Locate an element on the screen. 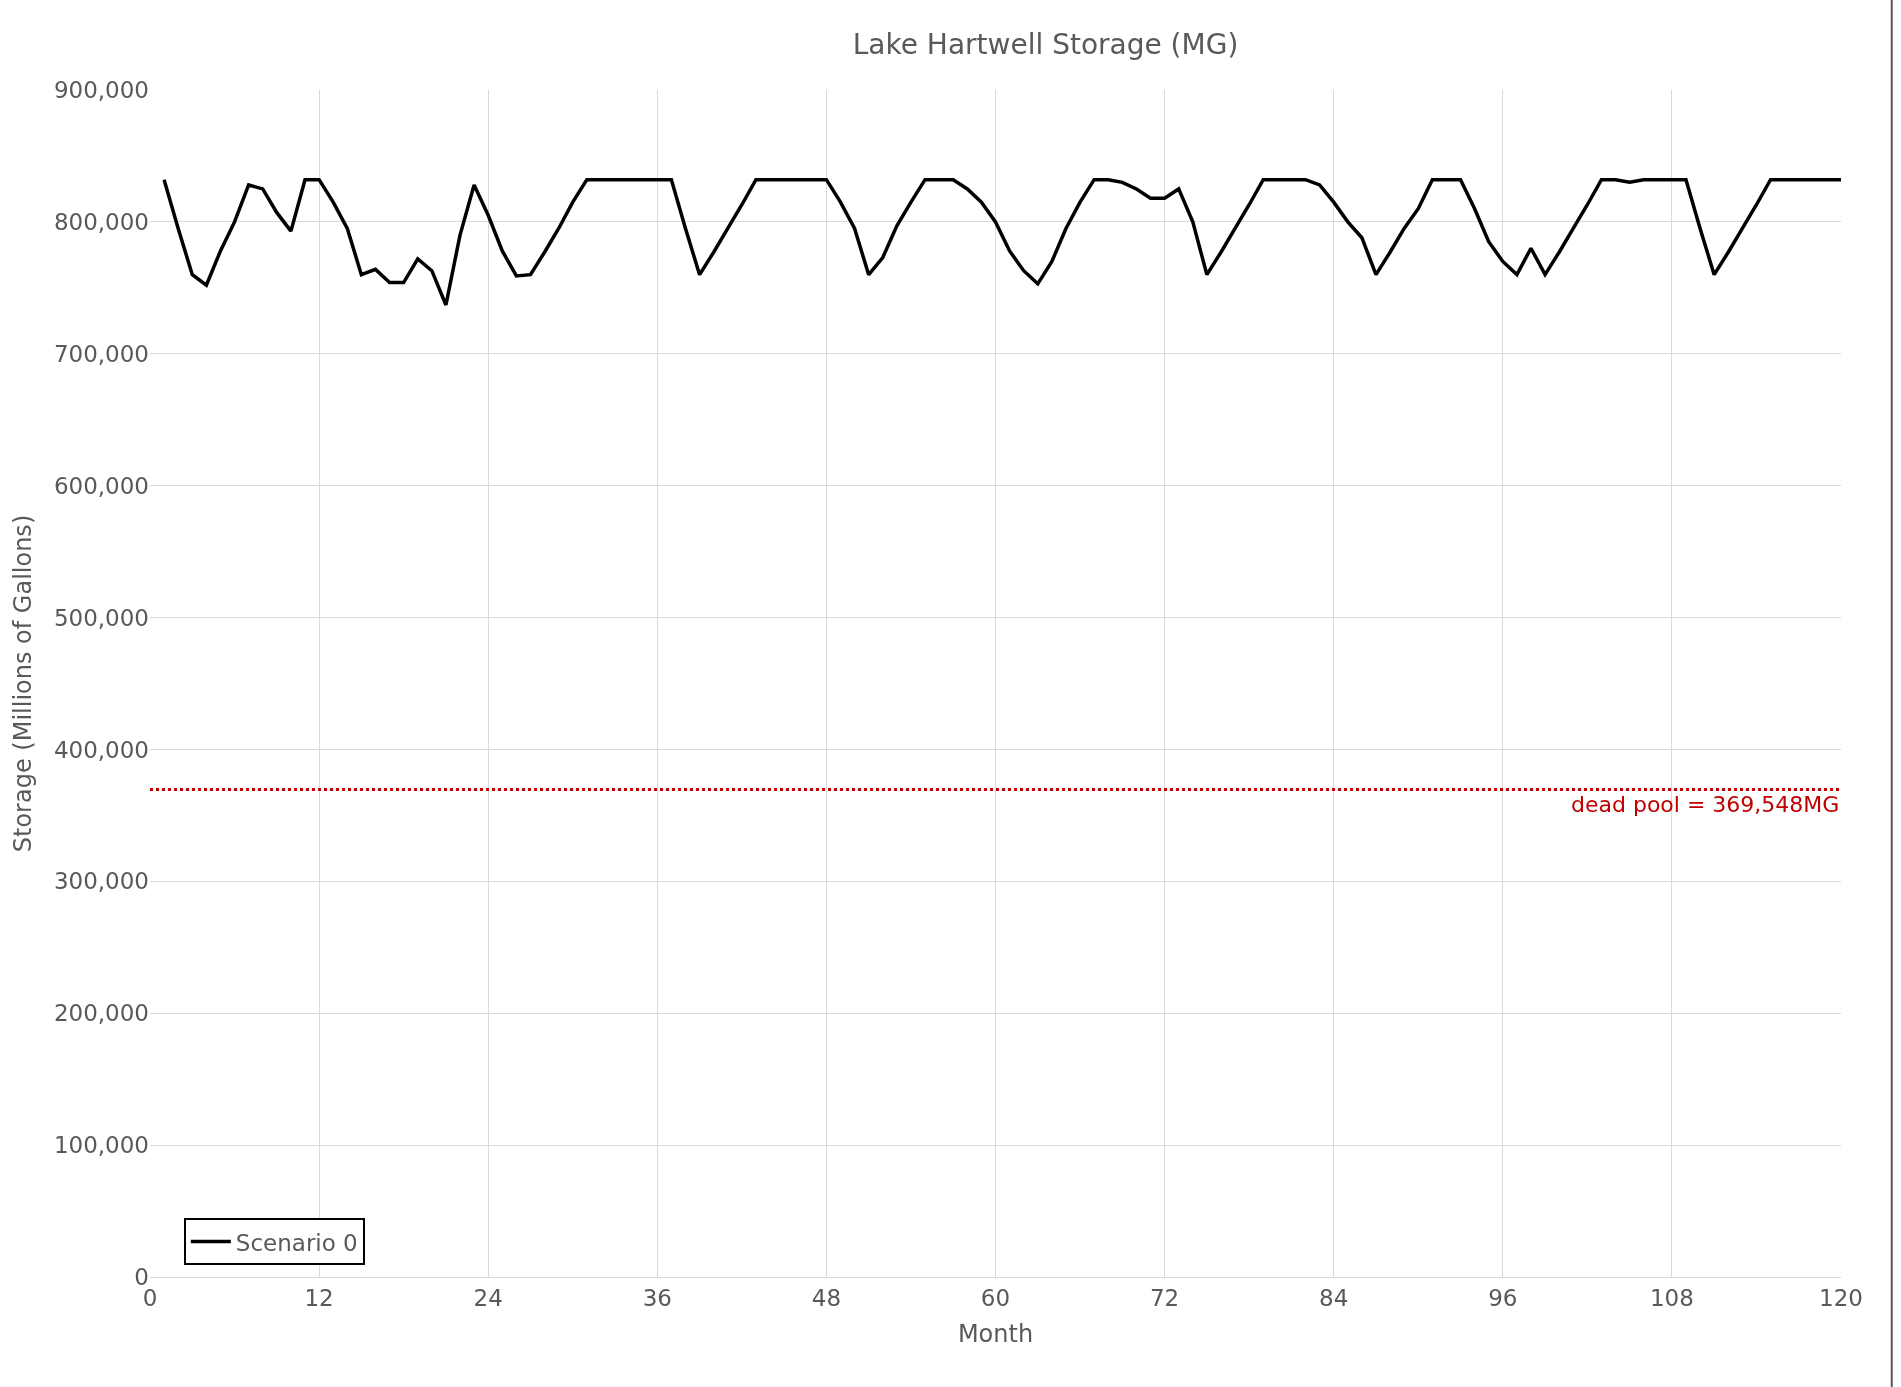 This screenshot has width=1901, height=1387. x-tick-label: 108 is located at coordinates (1671, 1297).